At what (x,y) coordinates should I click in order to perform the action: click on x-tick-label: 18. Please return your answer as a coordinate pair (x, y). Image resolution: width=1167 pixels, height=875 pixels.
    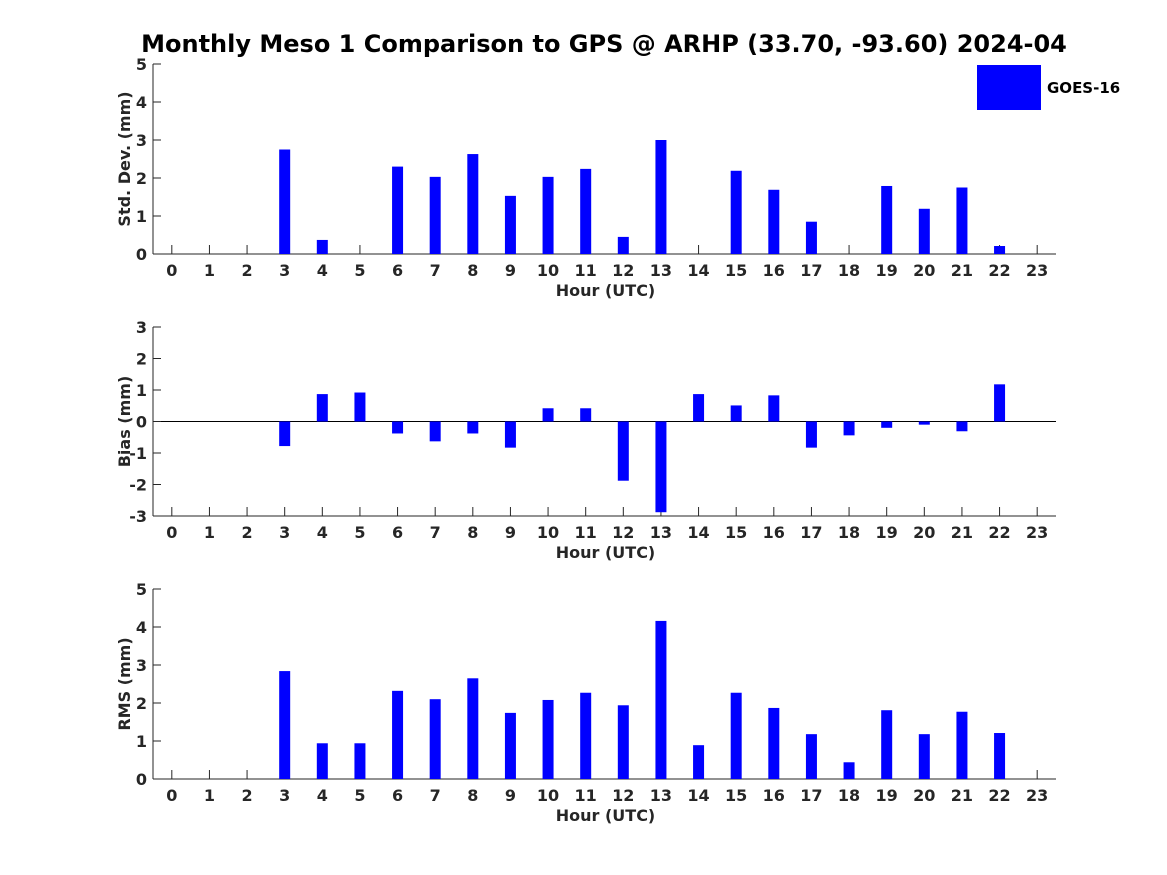
    Looking at the image, I should click on (849, 795).